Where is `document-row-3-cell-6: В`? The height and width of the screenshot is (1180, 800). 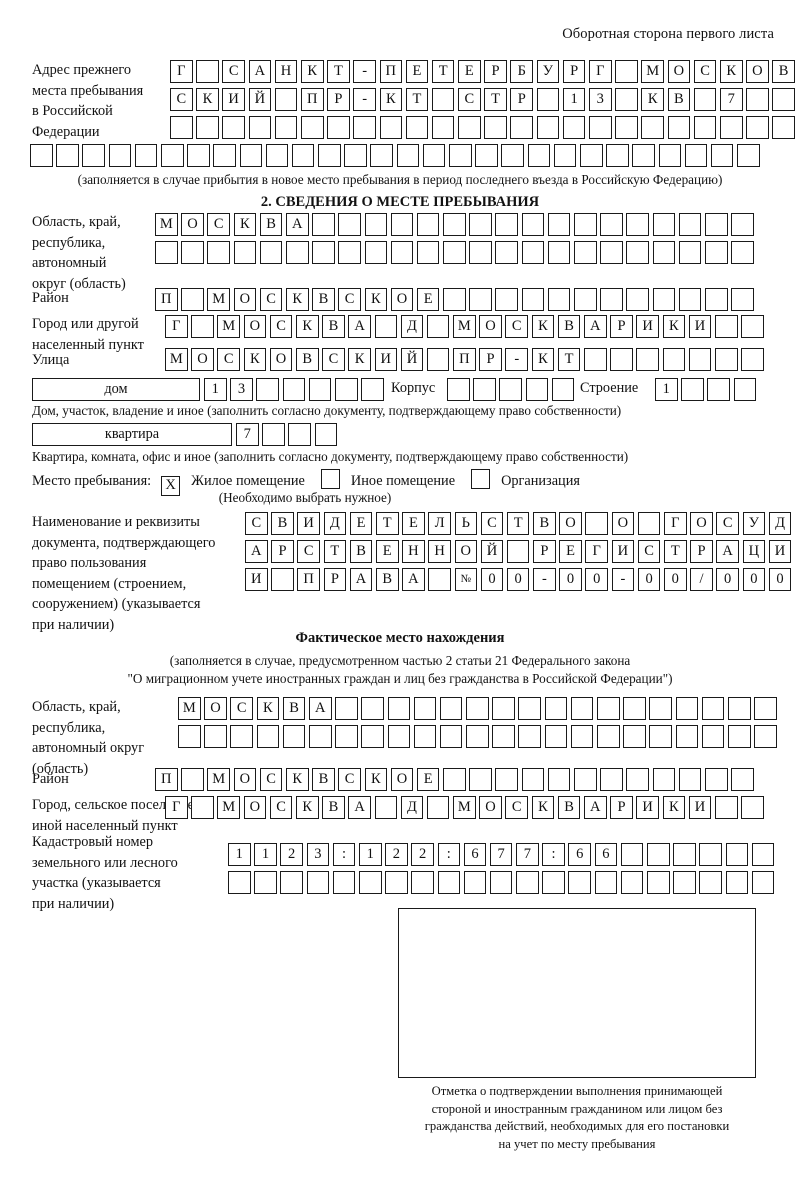 document-row-3-cell-6: В is located at coordinates (387, 579).